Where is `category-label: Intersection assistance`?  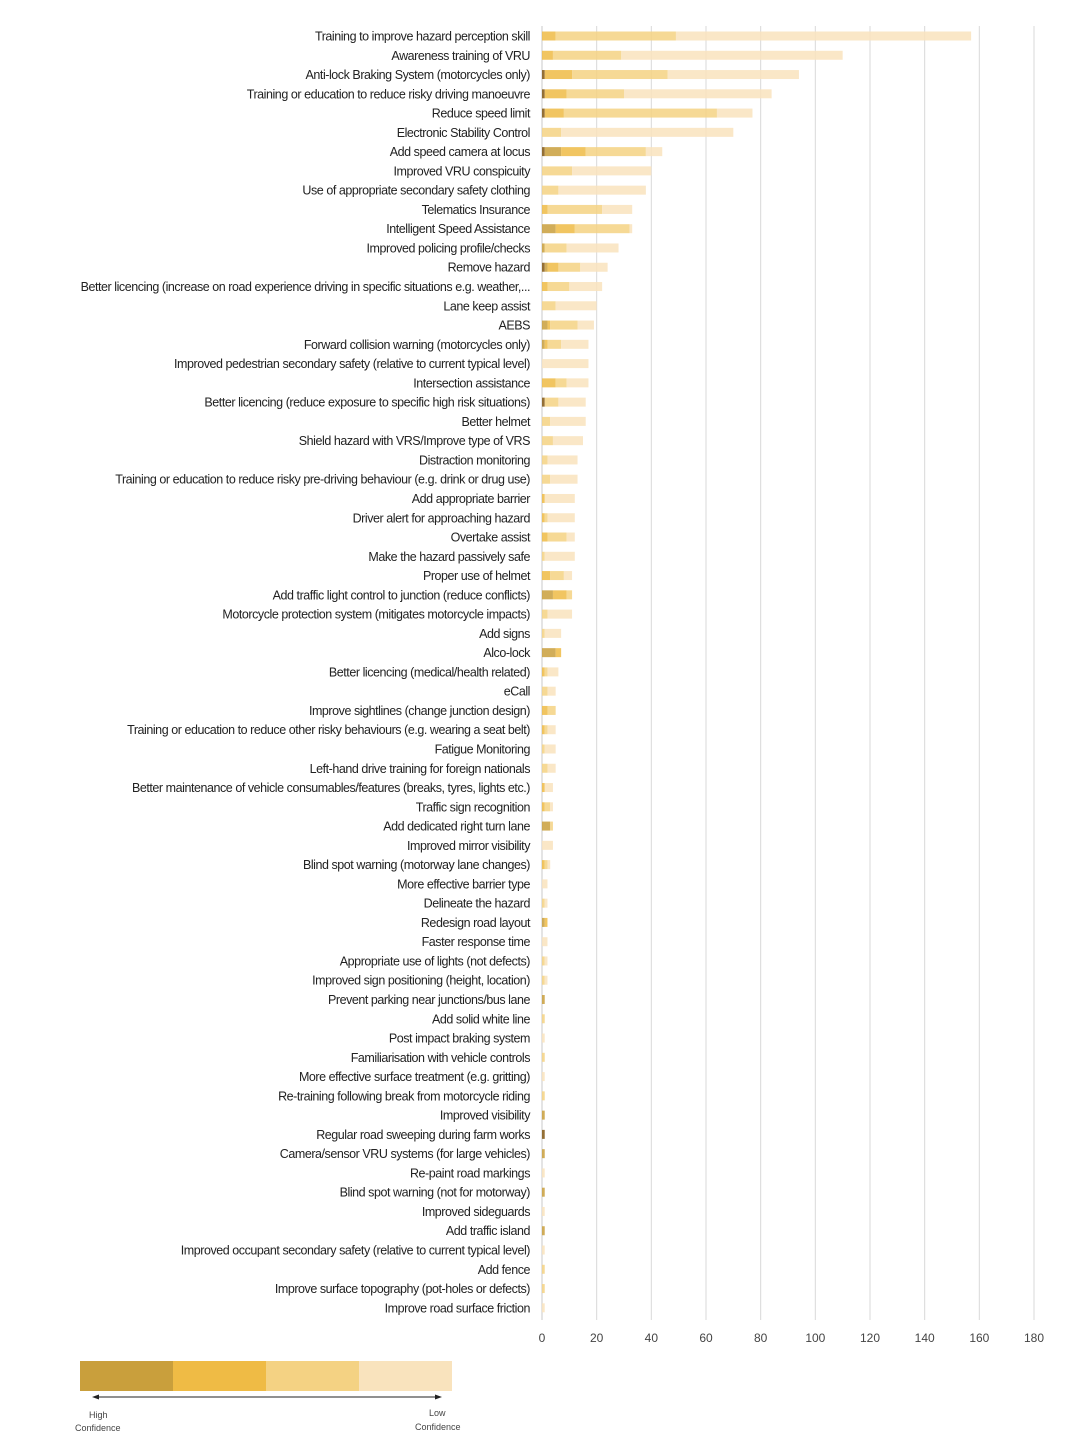 category-label: Intersection assistance is located at coordinates (471, 383).